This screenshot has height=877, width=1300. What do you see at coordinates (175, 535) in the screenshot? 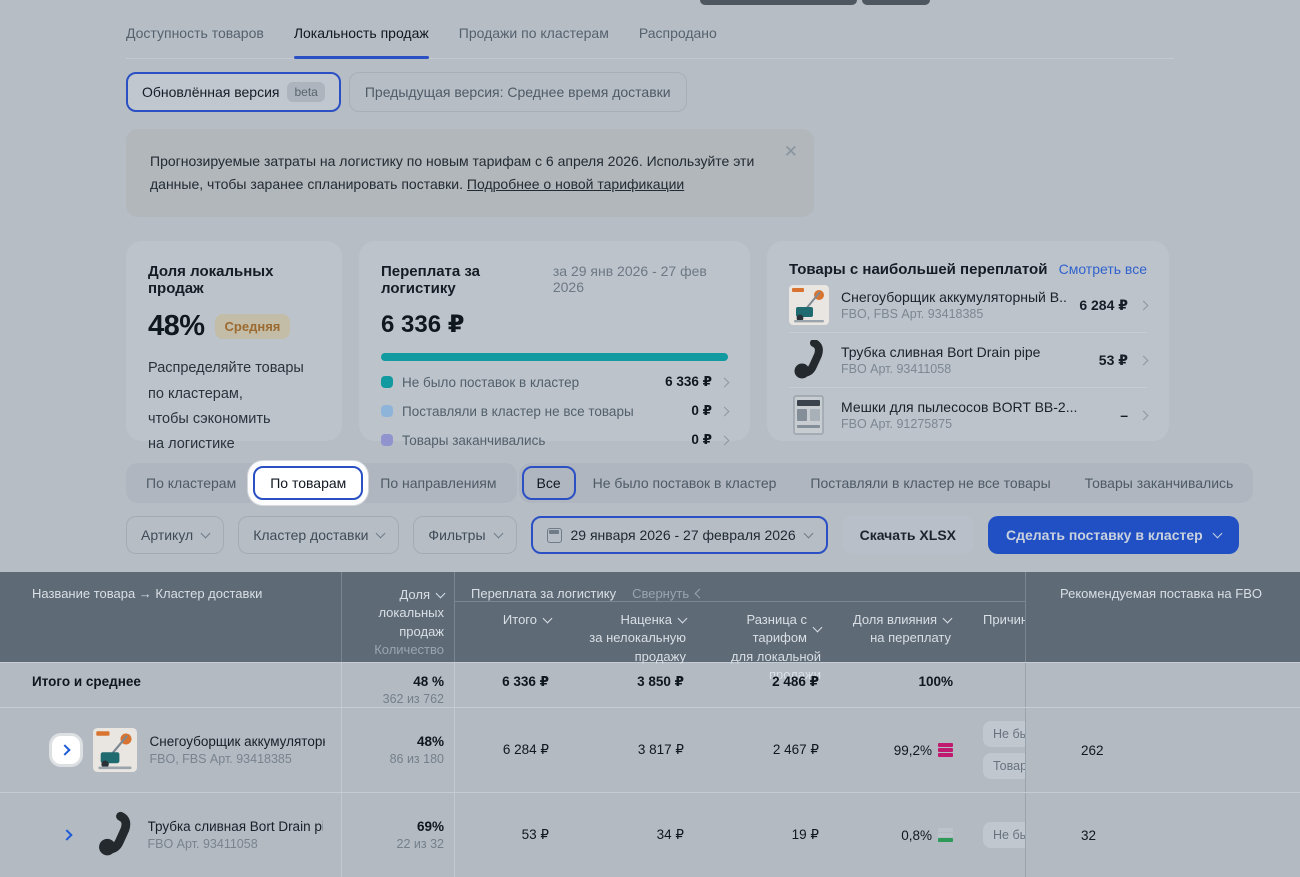
I see `article-dropdown: Артикул` at bounding box center [175, 535].